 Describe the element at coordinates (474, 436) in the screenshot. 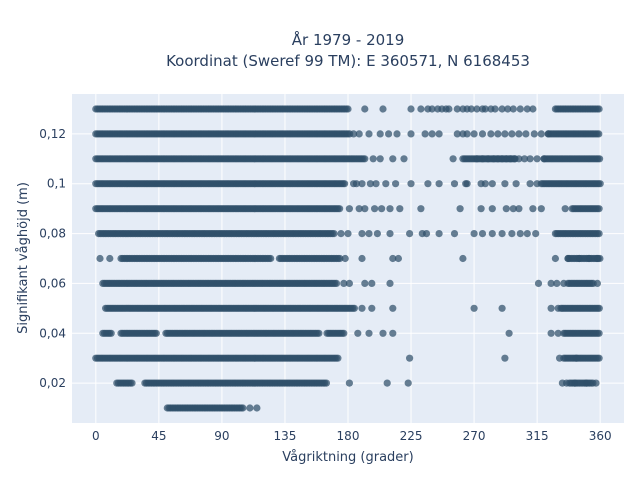

I see `x-tick-label: 270` at that location.